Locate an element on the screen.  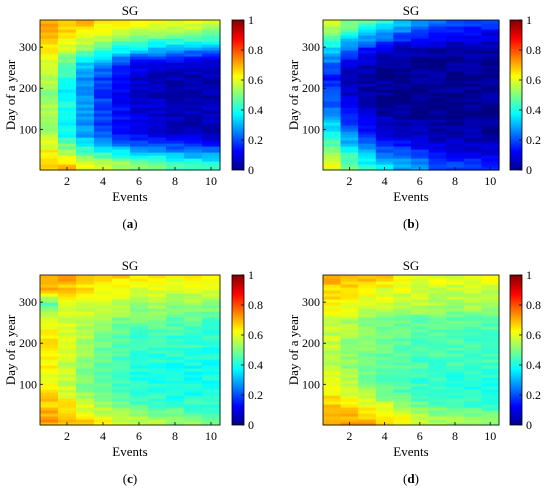
x-tick-label: 8 is located at coordinates (175, 436).